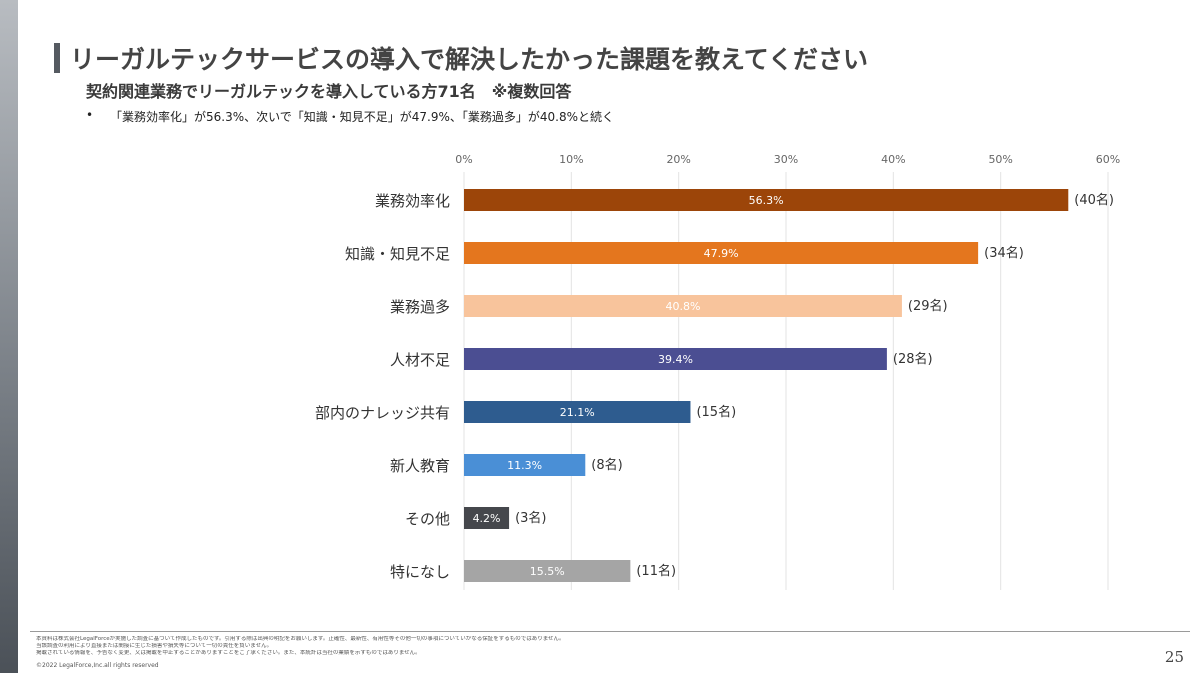 This screenshot has width=1200, height=673. Describe the element at coordinates (1000, 159) in the screenshot. I see `x-tick-label: 50%` at that location.